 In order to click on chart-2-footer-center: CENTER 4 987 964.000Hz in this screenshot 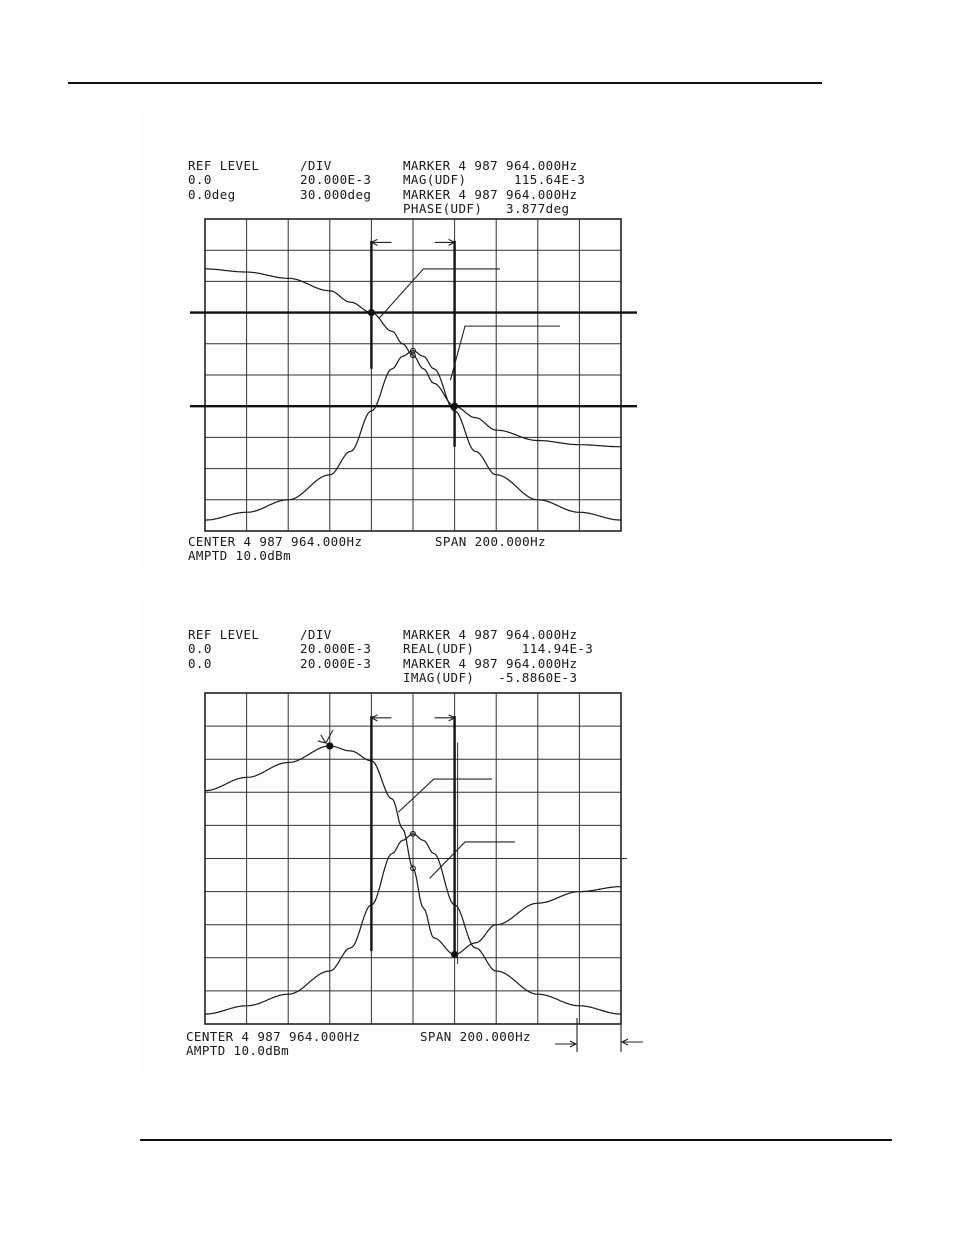, I will do `click(273, 1036)`.